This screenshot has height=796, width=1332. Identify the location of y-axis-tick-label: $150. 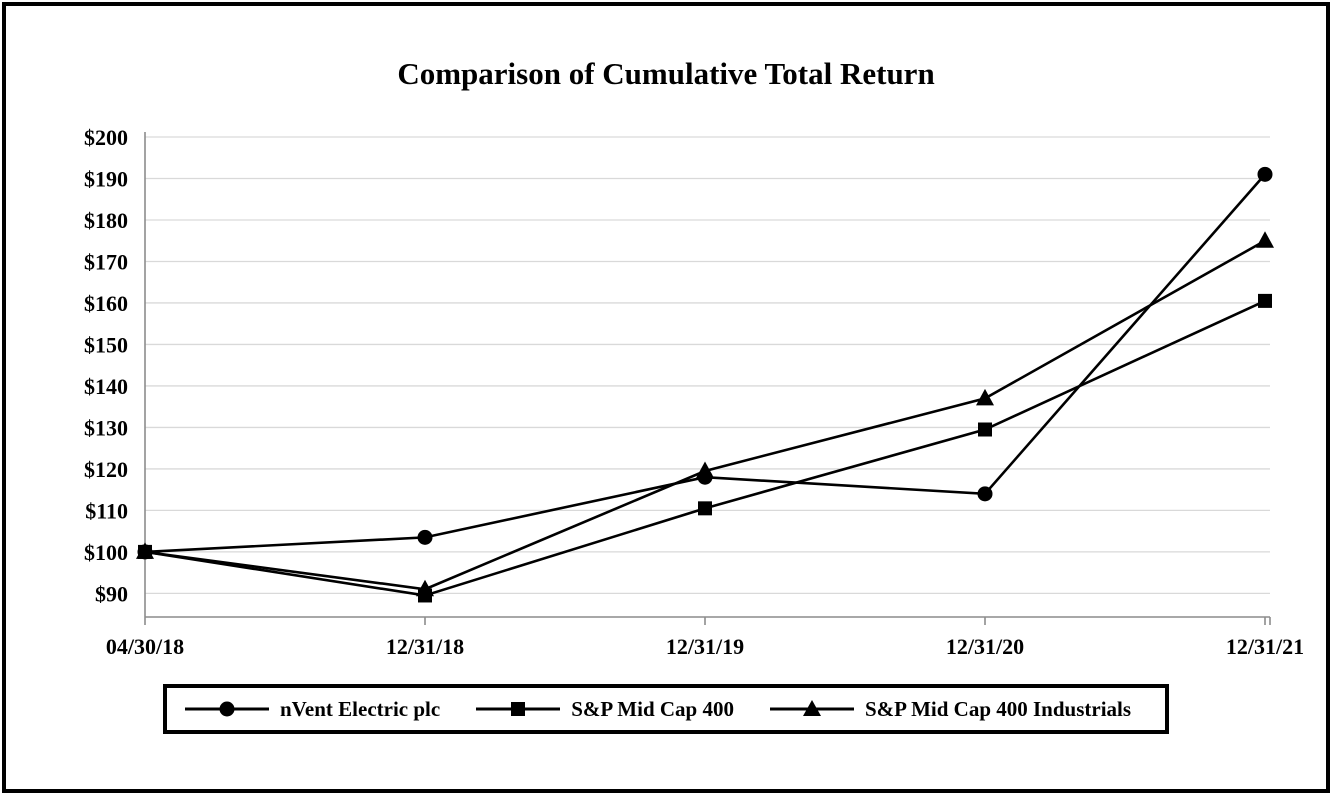
(106, 344).